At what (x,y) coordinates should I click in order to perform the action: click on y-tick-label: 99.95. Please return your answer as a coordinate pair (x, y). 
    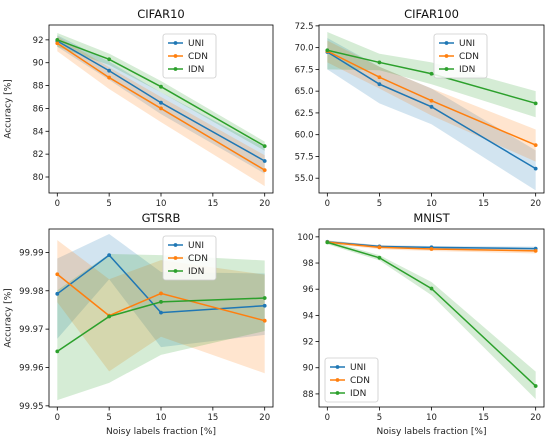
    Looking at the image, I should click on (31, 407).